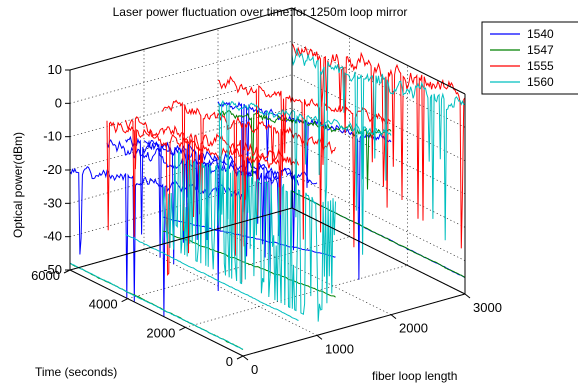 The width and height of the screenshot is (578, 385). I want to click on legend-entry-1555: 1555, so click(540, 66).